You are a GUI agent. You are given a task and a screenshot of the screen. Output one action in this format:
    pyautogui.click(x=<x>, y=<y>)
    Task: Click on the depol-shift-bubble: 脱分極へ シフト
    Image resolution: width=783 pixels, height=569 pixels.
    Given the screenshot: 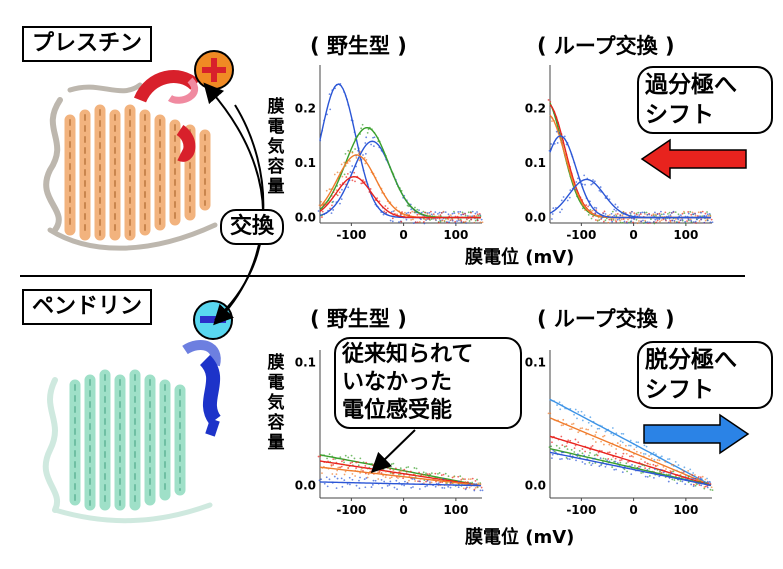 What is the action you would take?
    pyautogui.click(x=705, y=375)
    